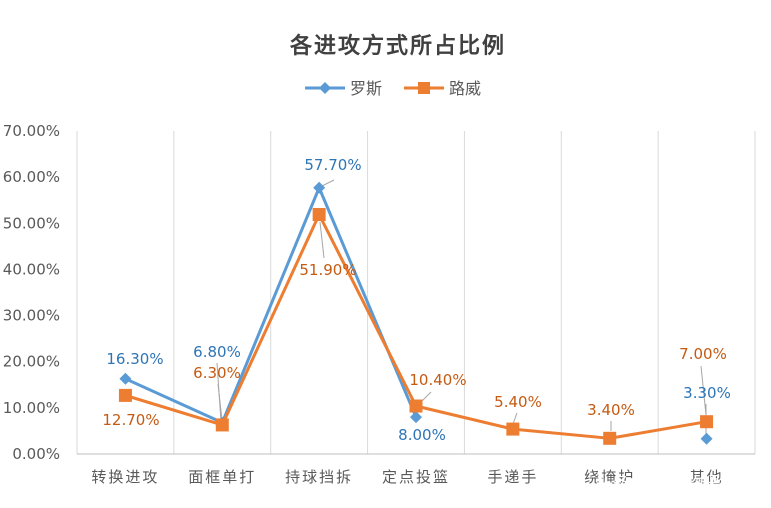  What do you see at coordinates (609, 477) in the screenshot?
I see `x-tick-label: 绕掩护` at bounding box center [609, 477].